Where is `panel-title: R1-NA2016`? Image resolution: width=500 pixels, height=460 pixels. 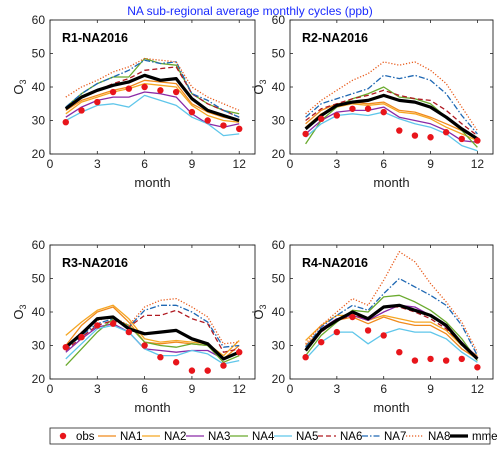
panel-title: R1-NA2016 is located at coordinates (95, 38).